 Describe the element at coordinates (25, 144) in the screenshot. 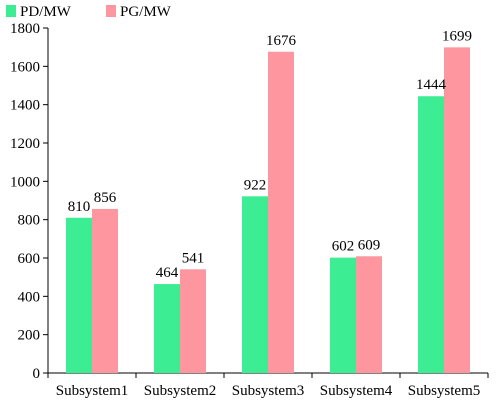

I see `y-tick-label: 1200` at that location.